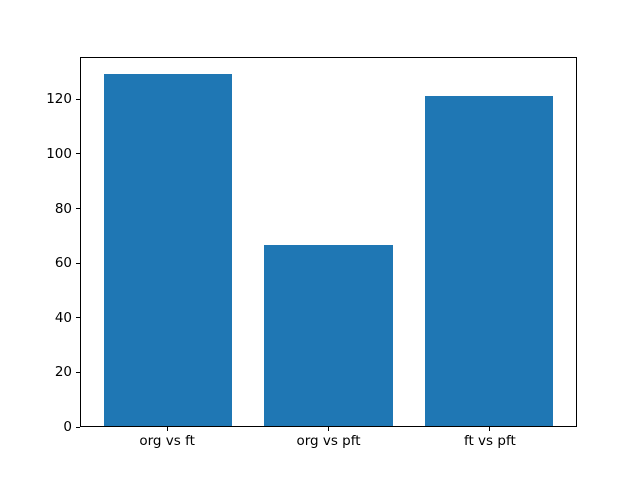  Describe the element at coordinates (63, 372) in the screenshot. I see `y-tick-label: 20` at that location.